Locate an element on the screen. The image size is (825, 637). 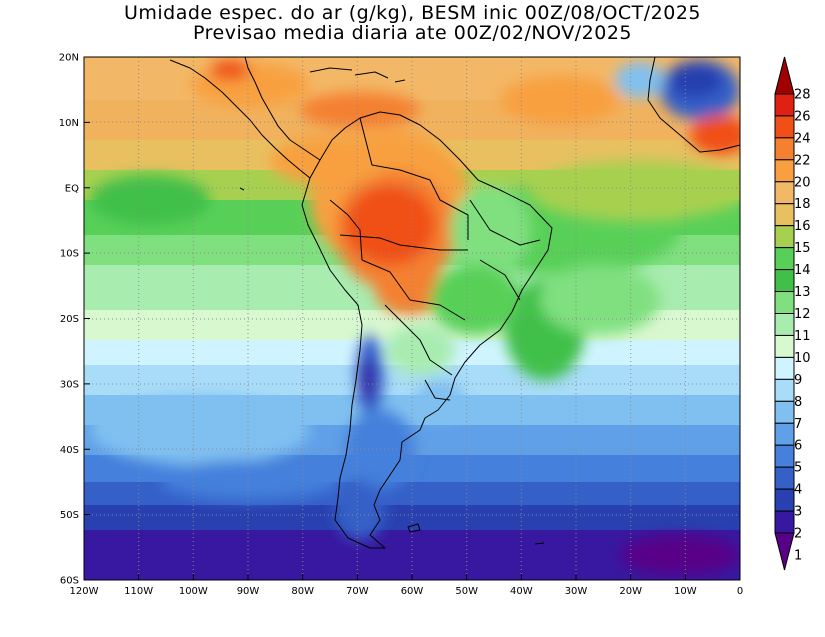
longitude-axis: 120W 110W 100W 90W 80W 70W 60W 50W 40W 30W 20W 10W 0 is located at coordinates (406, 585).